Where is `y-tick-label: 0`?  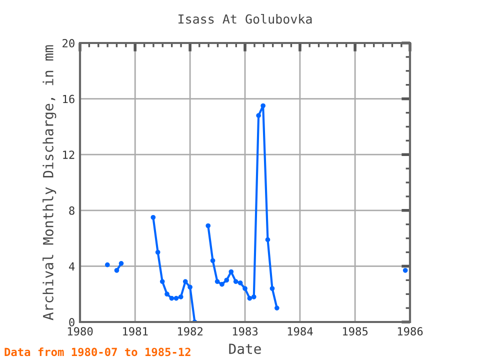
y-tick-label: 0 is located at coordinates (71, 322).